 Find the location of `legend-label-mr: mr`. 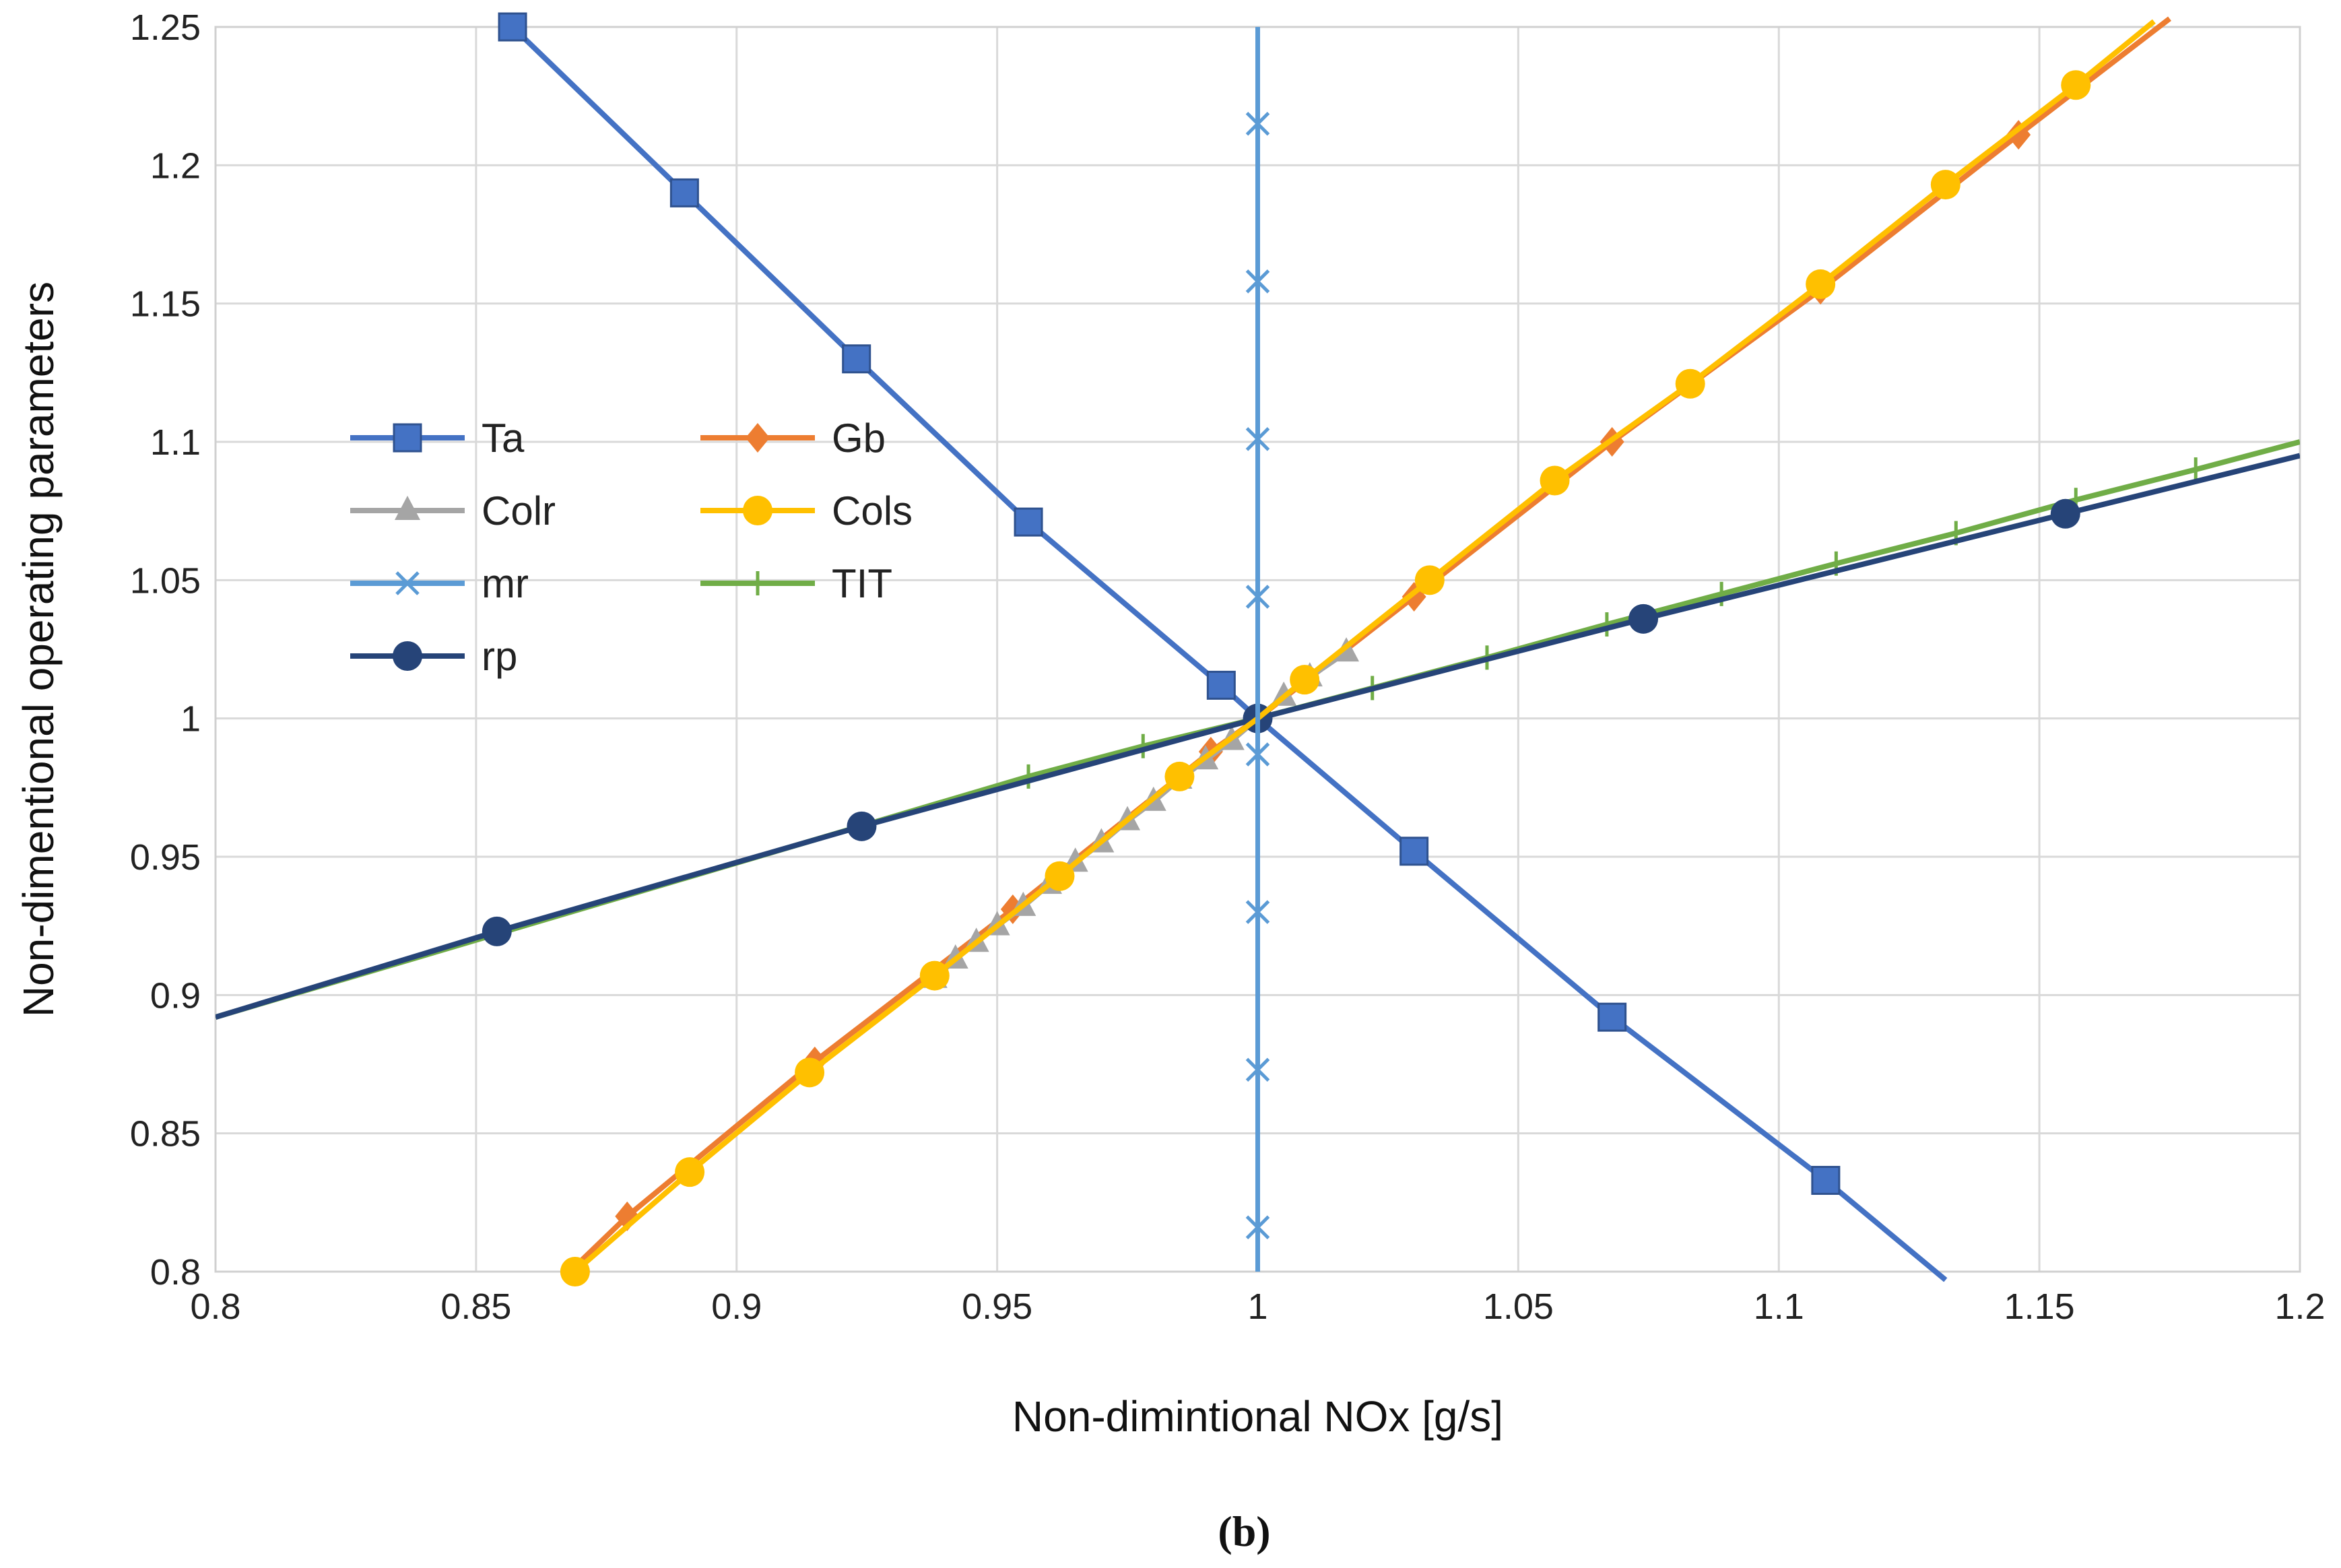

legend-label-mr: mr is located at coordinates (505, 583).